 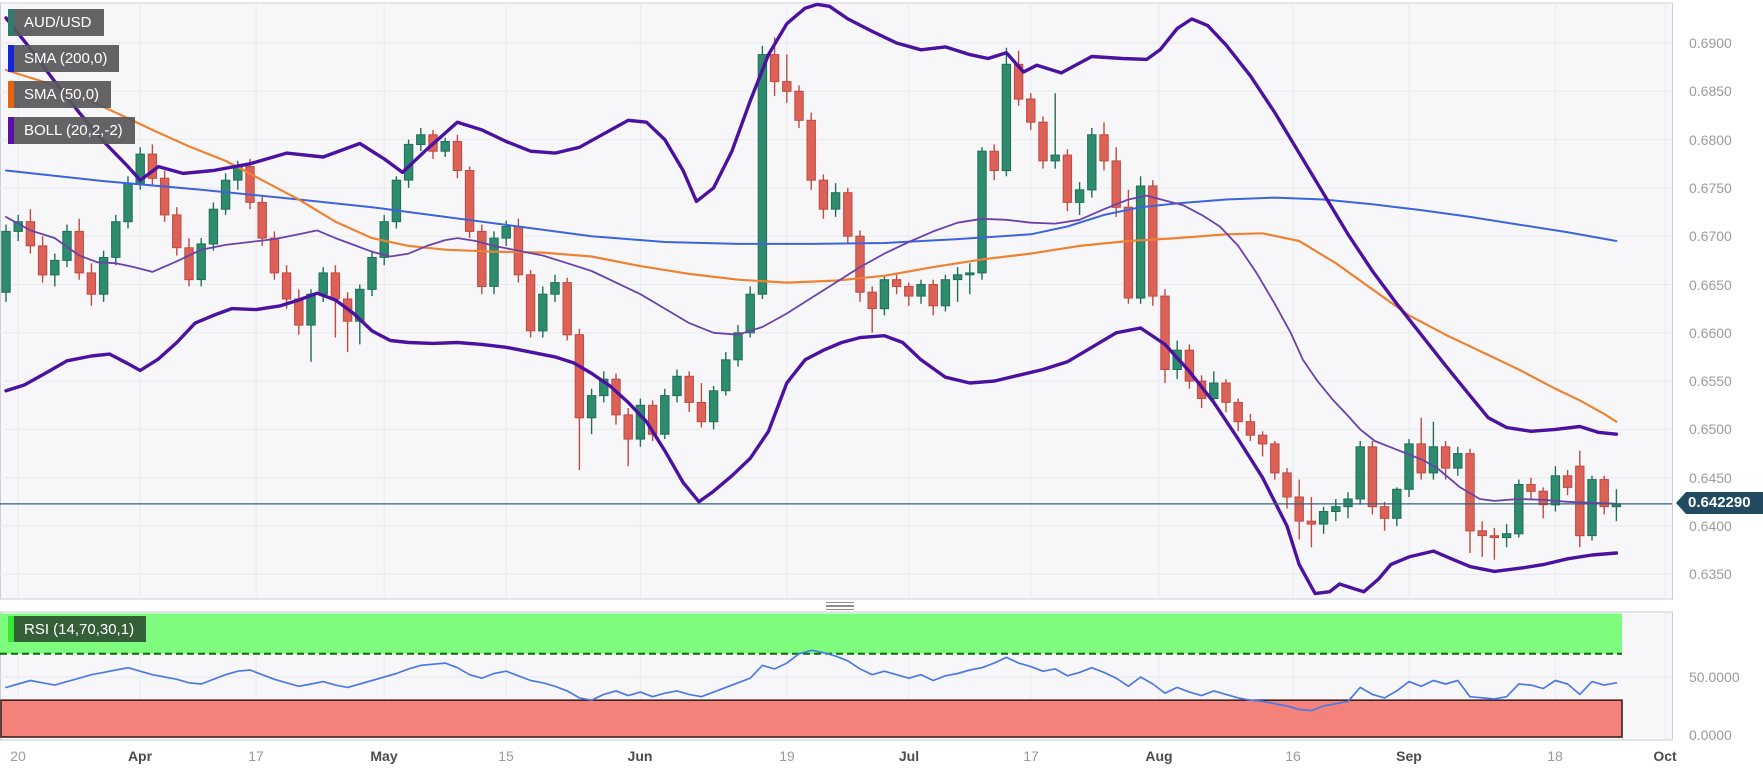 I want to click on price-axis-label: 0.6600, so click(x=1710, y=333).